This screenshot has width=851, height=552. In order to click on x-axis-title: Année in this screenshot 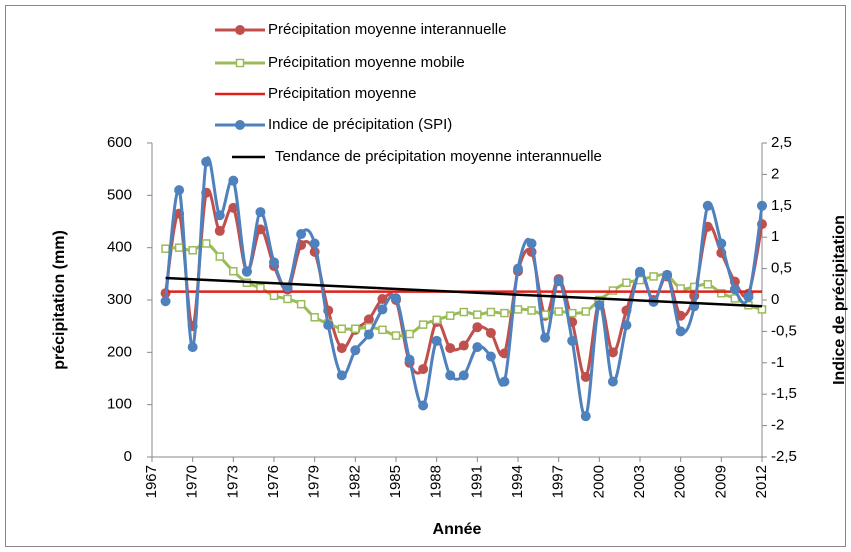, I will do `click(457, 529)`.